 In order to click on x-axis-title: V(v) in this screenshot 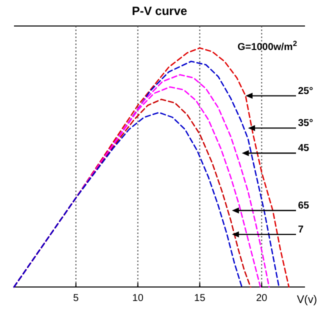, I will do `click(306, 300)`.